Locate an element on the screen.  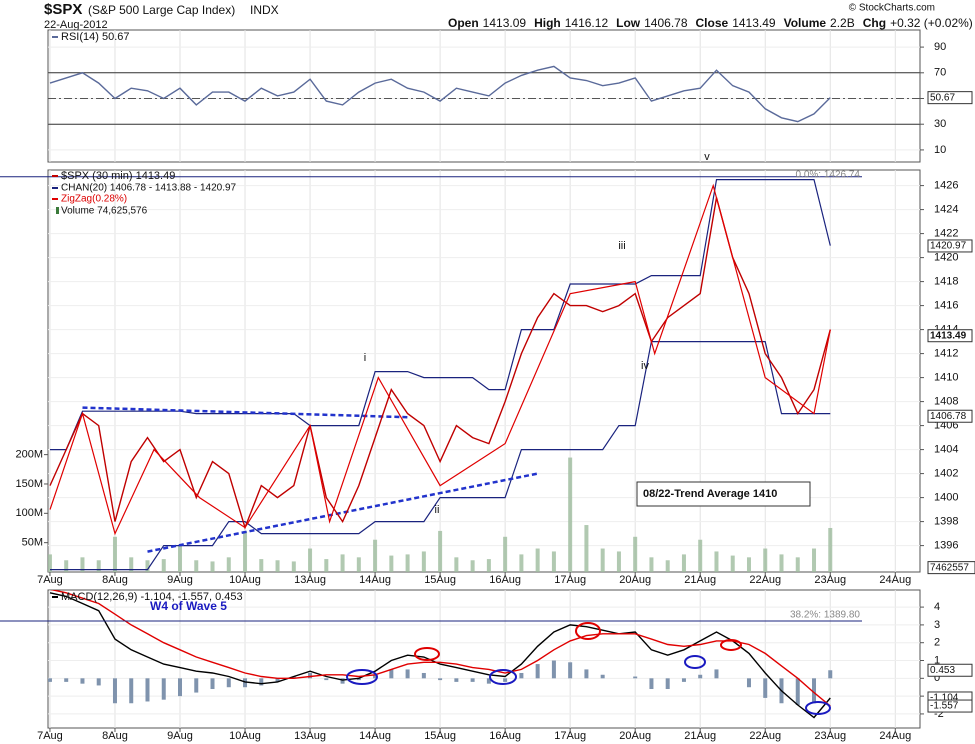
quote-value: +0.32 (+0.02%) is located at coordinates (931, 23).